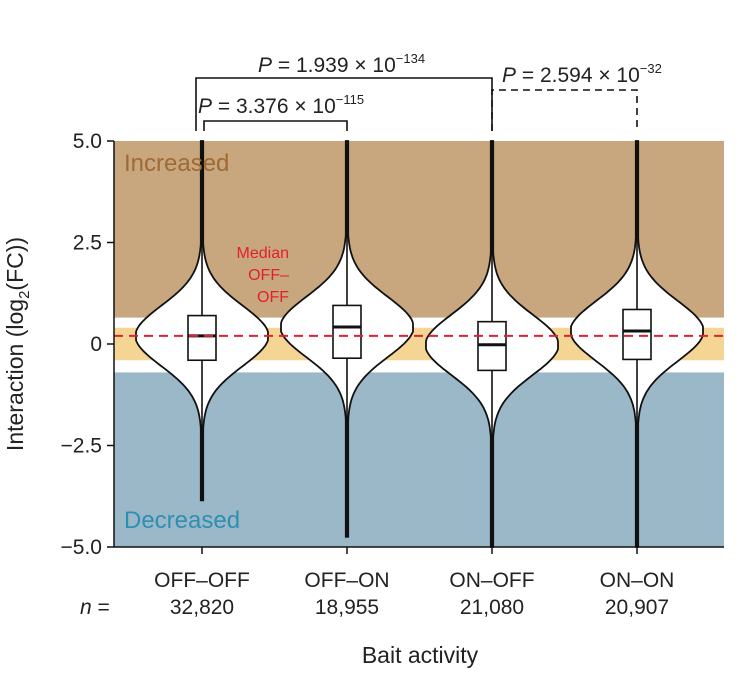  I want to click on x-tick-label: ON–OFF, so click(491, 580).